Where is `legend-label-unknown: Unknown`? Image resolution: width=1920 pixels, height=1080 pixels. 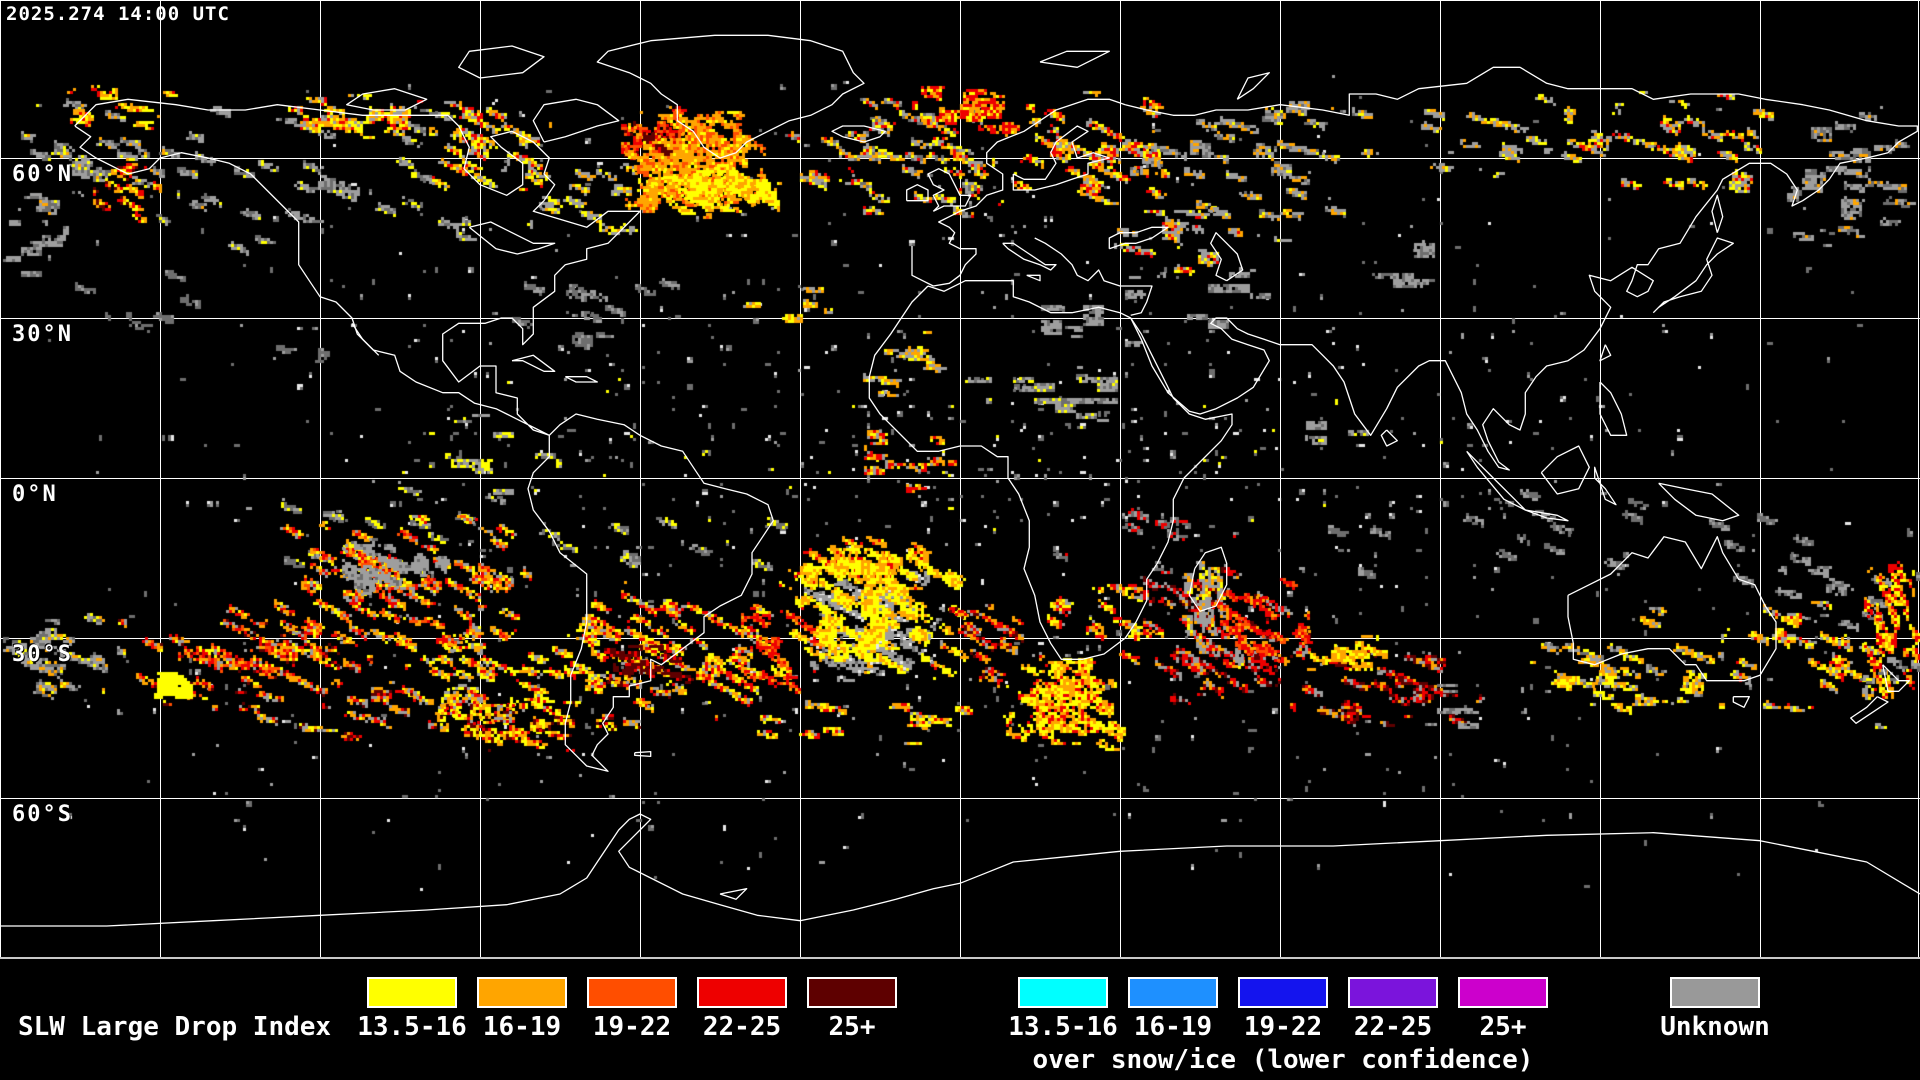 legend-label-unknown: Unknown is located at coordinates (1715, 1027).